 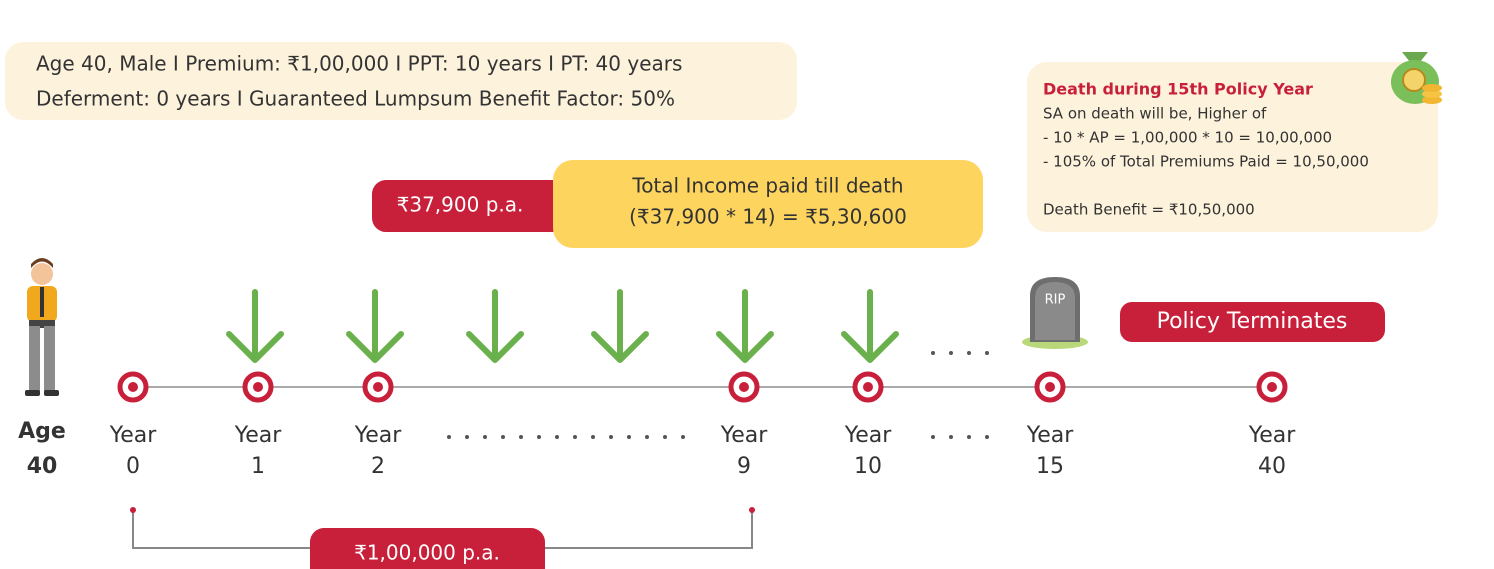 I want to click on death-line: - 10 * AP = 1,00,000 * 10 = 10,00,000, so click(x=1187, y=138).